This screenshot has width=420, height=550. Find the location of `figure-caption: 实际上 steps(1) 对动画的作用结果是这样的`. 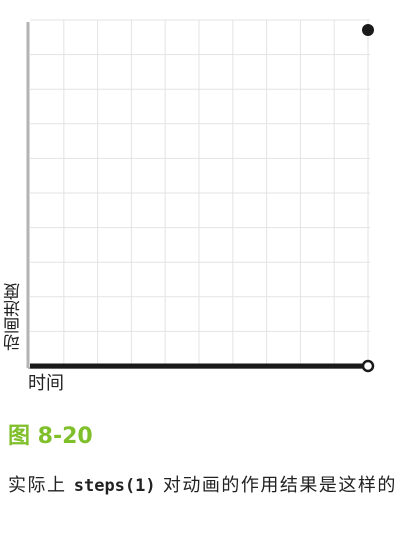

figure-caption: 实际上 steps(1) 对动画的作用结果是这样的 is located at coordinates (208, 486).